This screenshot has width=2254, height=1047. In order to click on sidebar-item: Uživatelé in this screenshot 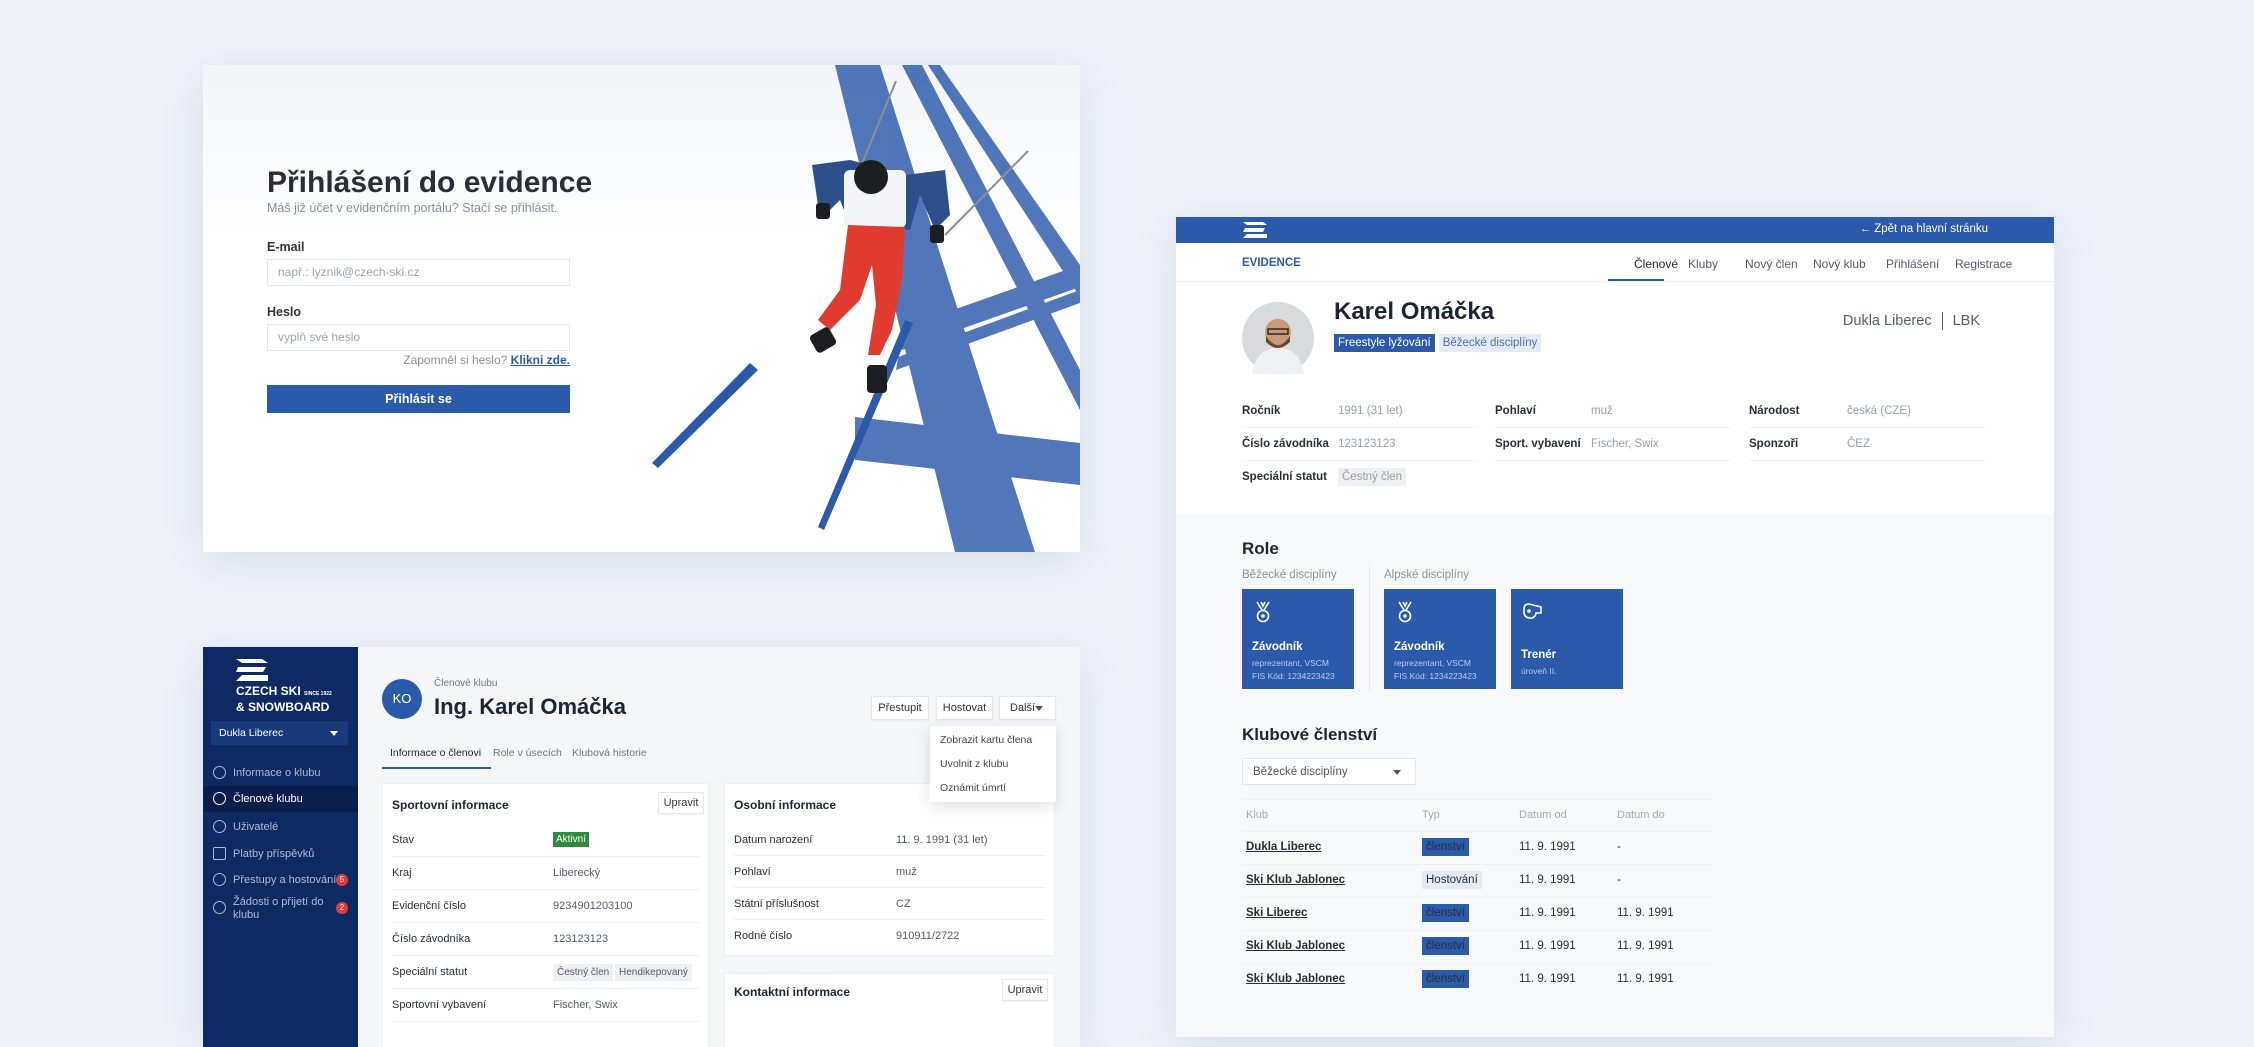, I will do `click(280, 827)`.